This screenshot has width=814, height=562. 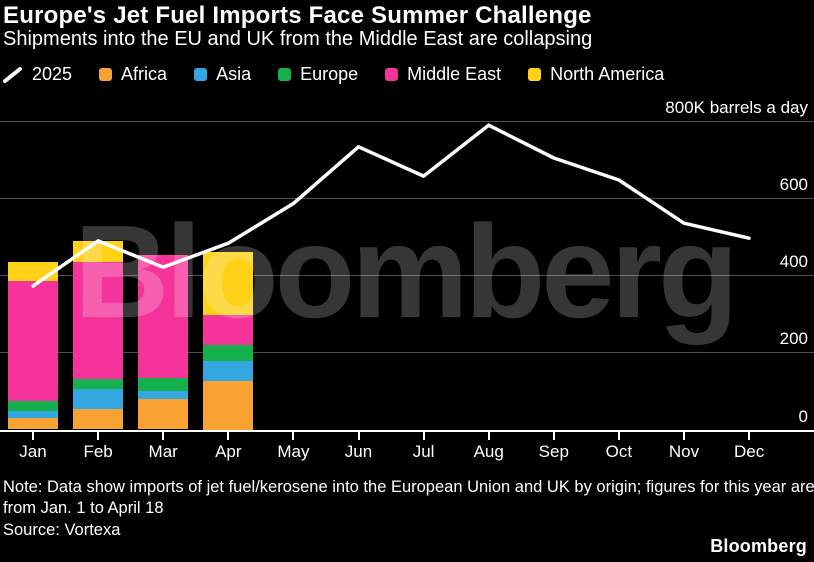 I want to click on x-tick-jun, so click(x=358, y=435).